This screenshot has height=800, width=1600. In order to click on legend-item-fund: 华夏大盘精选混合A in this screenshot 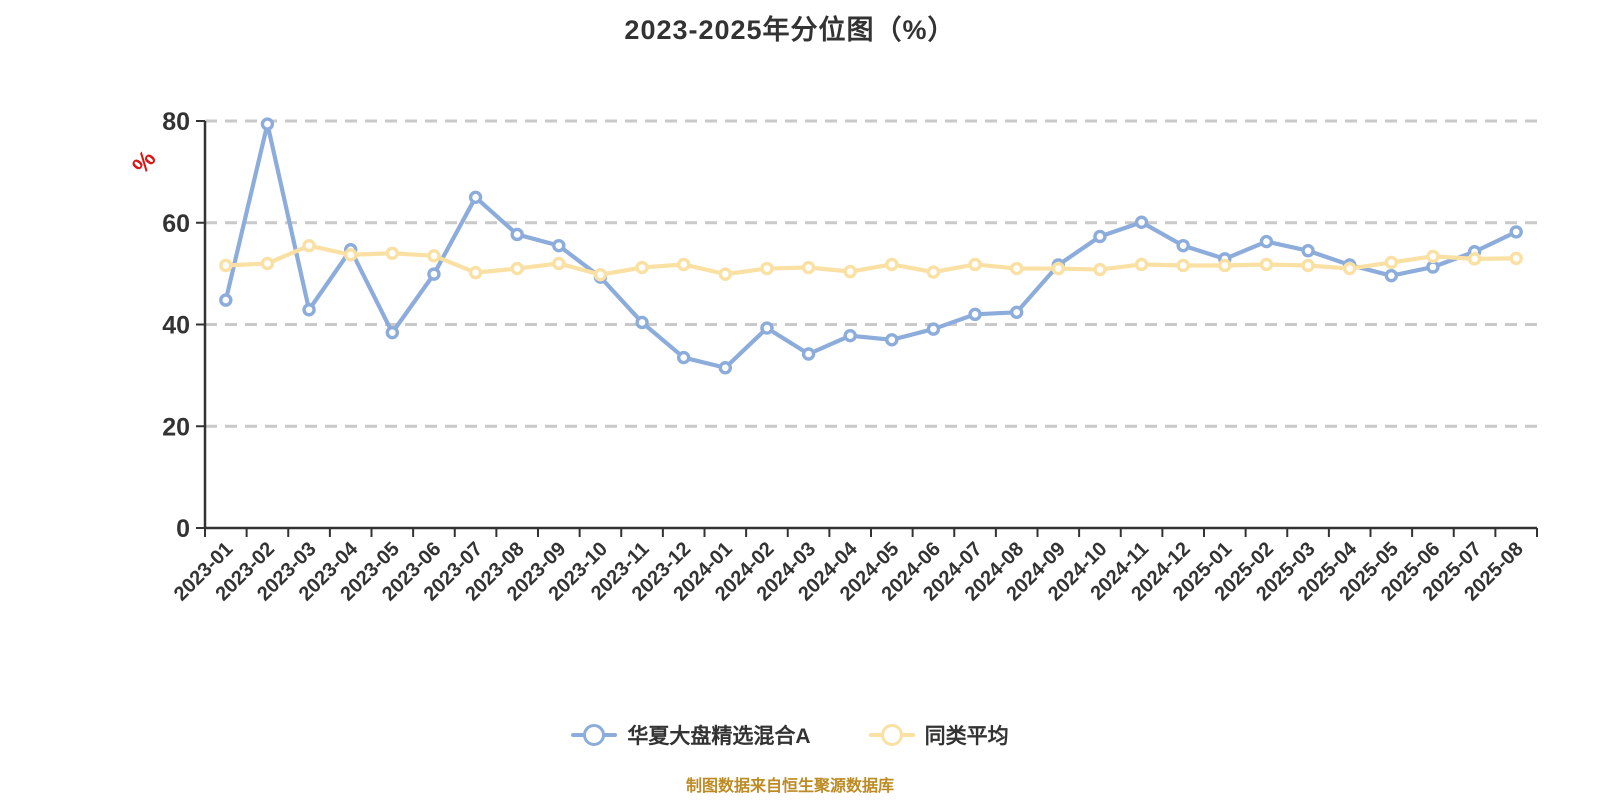, I will do `click(691, 735)`.